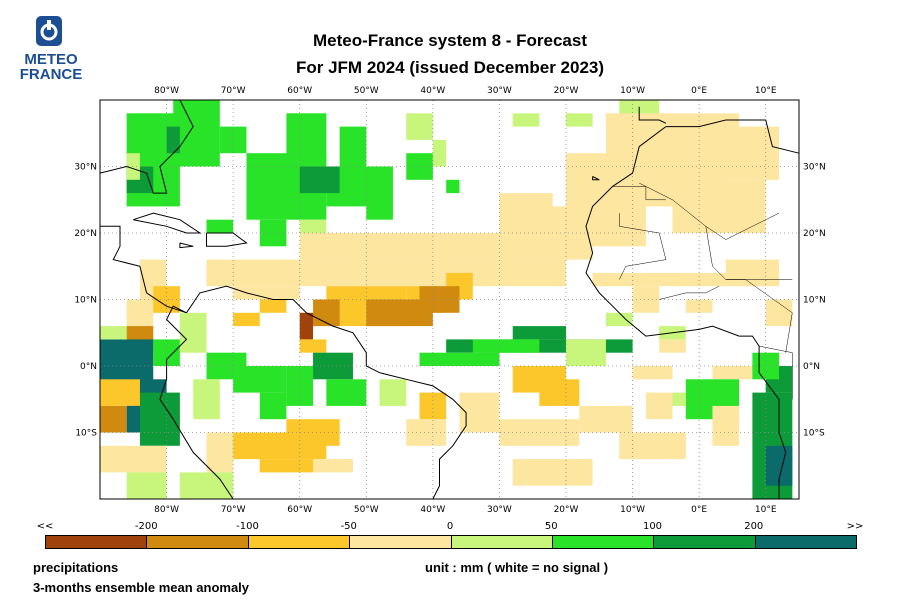  What do you see at coordinates (754, 526) in the screenshot?
I see `colorbar-tick-label: 200` at bounding box center [754, 526].